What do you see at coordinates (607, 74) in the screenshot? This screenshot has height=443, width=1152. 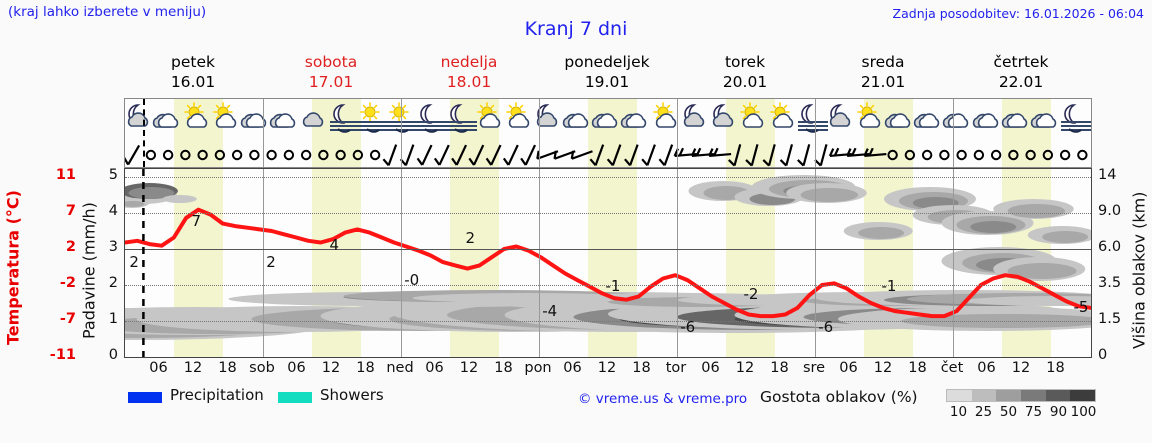 I see `day-header-ponedeljek: ponedeljek 19.01` at bounding box center [607, 74].